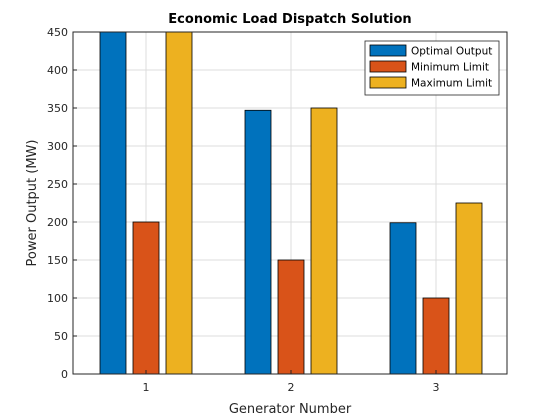  What do you see at coordinates (57, 260) in the screenshot?
I see `y-tick-label: 150` at bounding box center [57, 260].